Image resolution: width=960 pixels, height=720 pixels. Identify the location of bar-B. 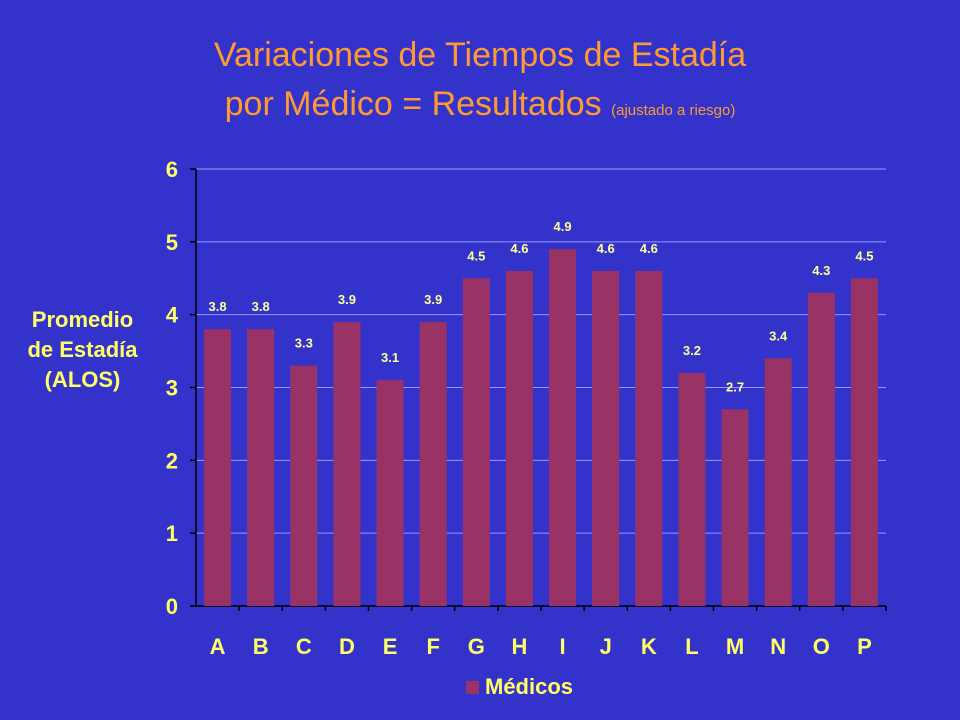
(261, 467).